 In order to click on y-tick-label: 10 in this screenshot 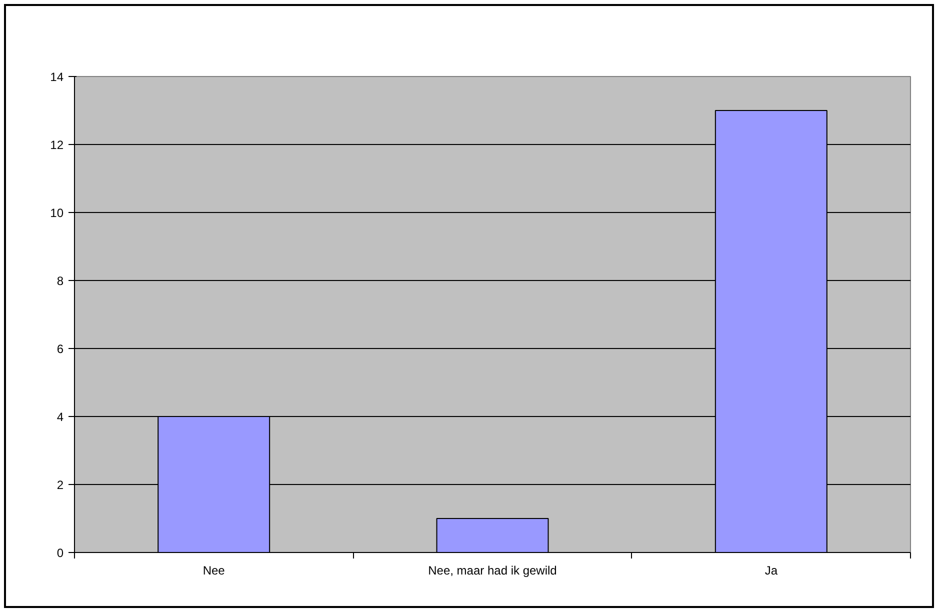, I will do `click(57, 213)`.